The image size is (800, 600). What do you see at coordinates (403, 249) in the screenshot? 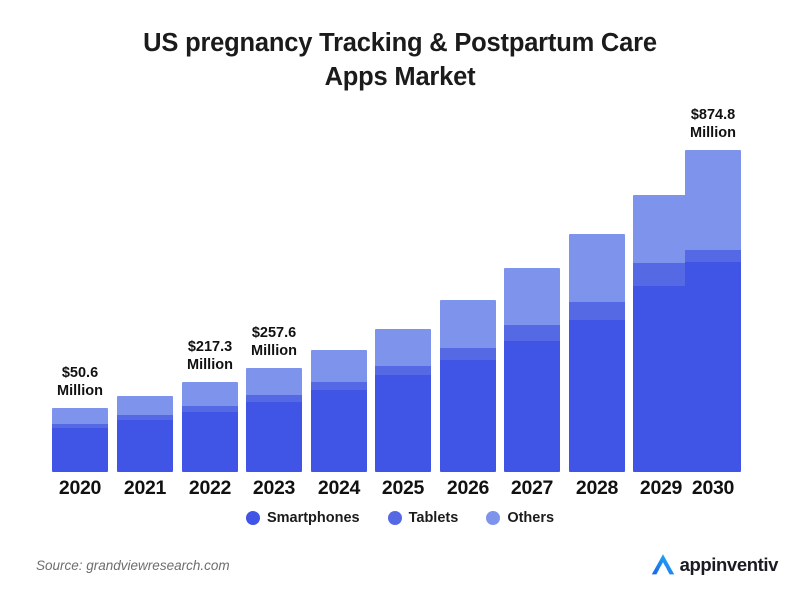
I see `bar-group: 2025` at bounding box center [403, 249].